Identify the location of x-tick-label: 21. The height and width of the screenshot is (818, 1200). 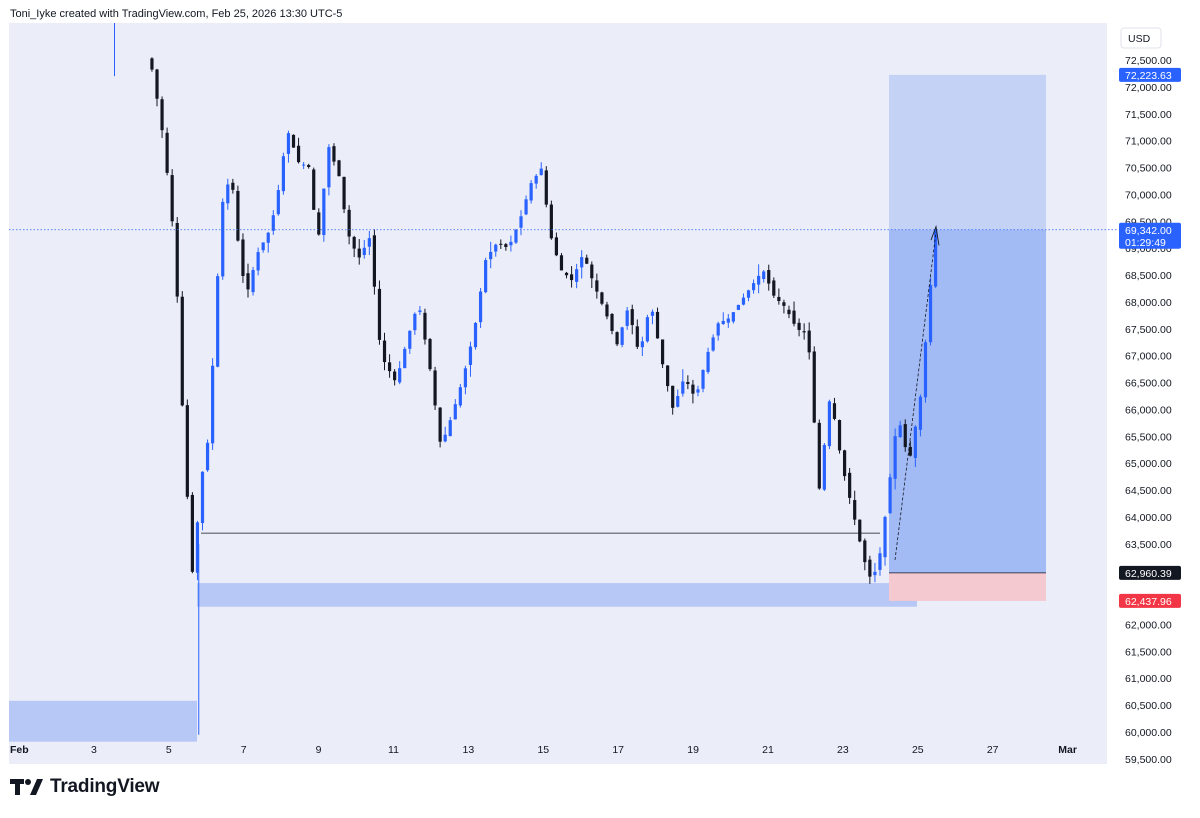
(768, 750).